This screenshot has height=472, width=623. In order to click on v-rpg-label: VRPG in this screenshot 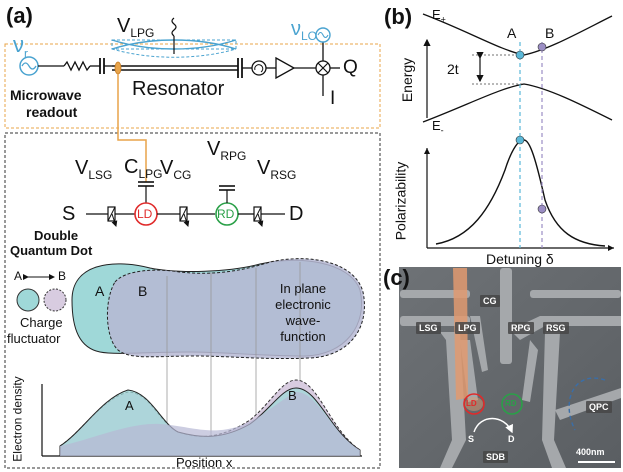, I will do `click(227, 150)`.